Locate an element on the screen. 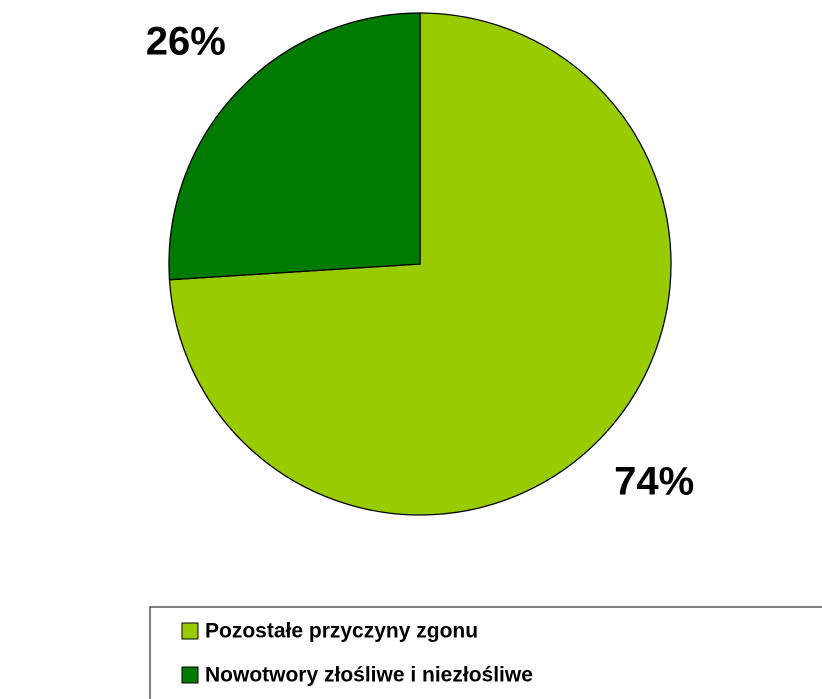 This screenshot has width=822, height=699. data-label: 26% is located at coordinates (186, 42).